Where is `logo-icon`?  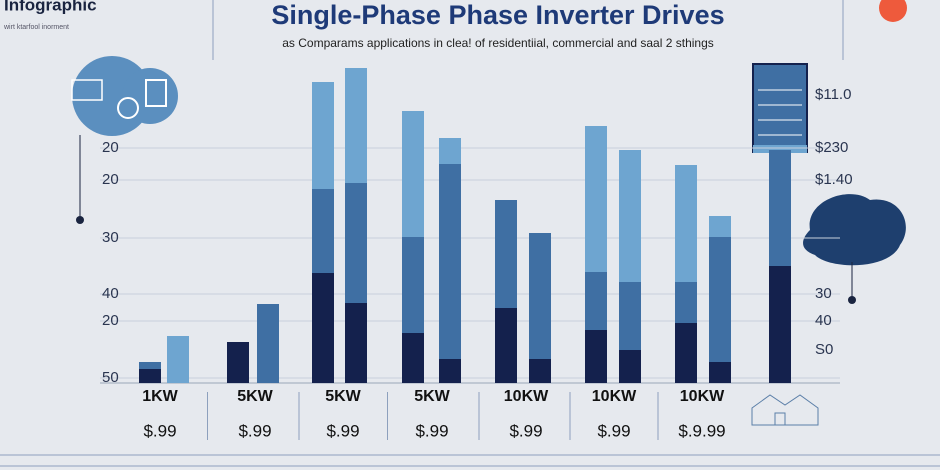 logo-icon is located at coordinates (893, 11).